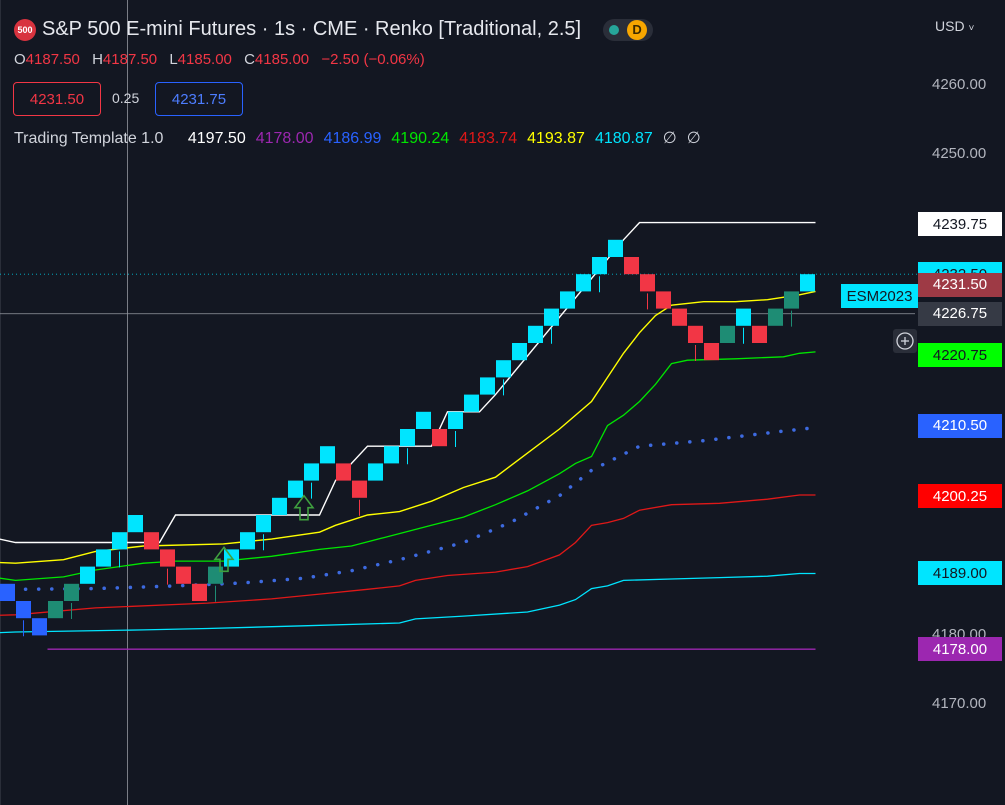 This screenshot has height=805, width=1005. What do you see at coordinates (249, 59) in the screenshot?
I see `close-key: C` at bounding box center [249, 59].